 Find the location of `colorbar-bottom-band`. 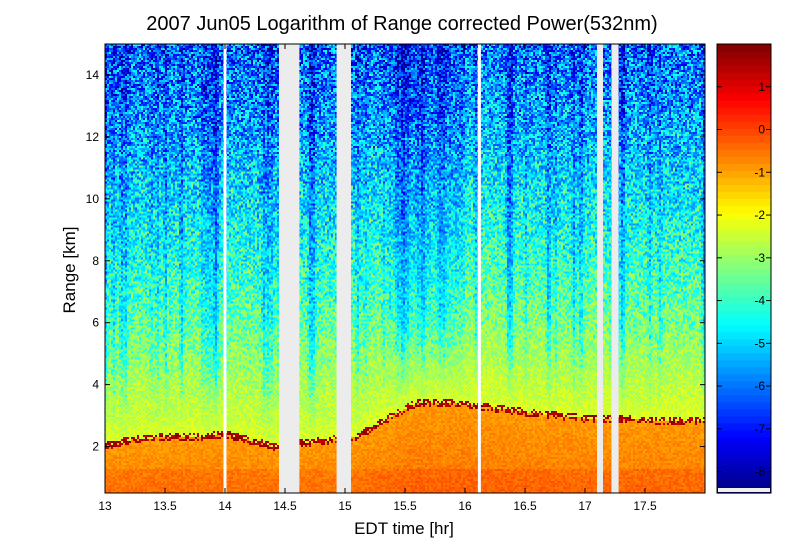

colorbar-bottom-band is located at coordinates (744, 490).